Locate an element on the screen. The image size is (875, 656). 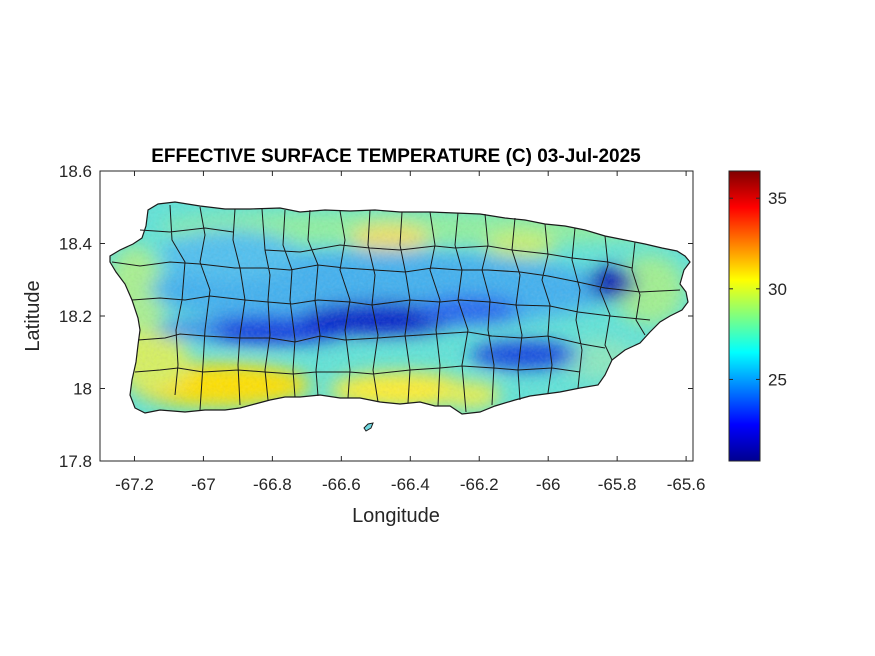
colorbar is located at coordinates (744, 316).